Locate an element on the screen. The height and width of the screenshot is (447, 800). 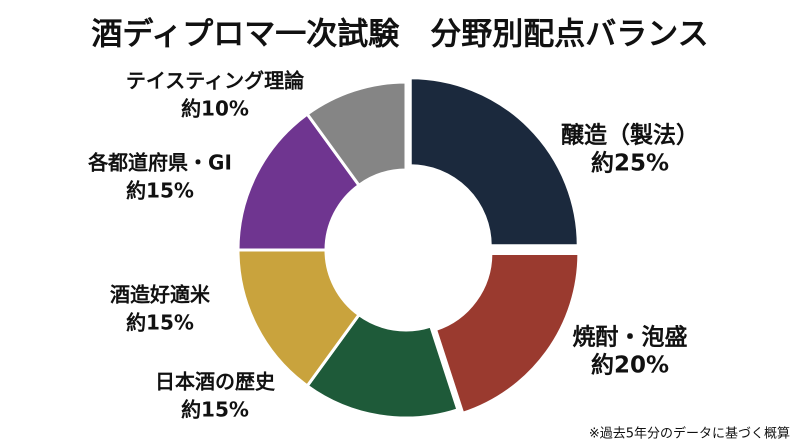
chart-title: 酒ディプロマ一次試験 分野別配点バランス is located at coordinates (399, 35).